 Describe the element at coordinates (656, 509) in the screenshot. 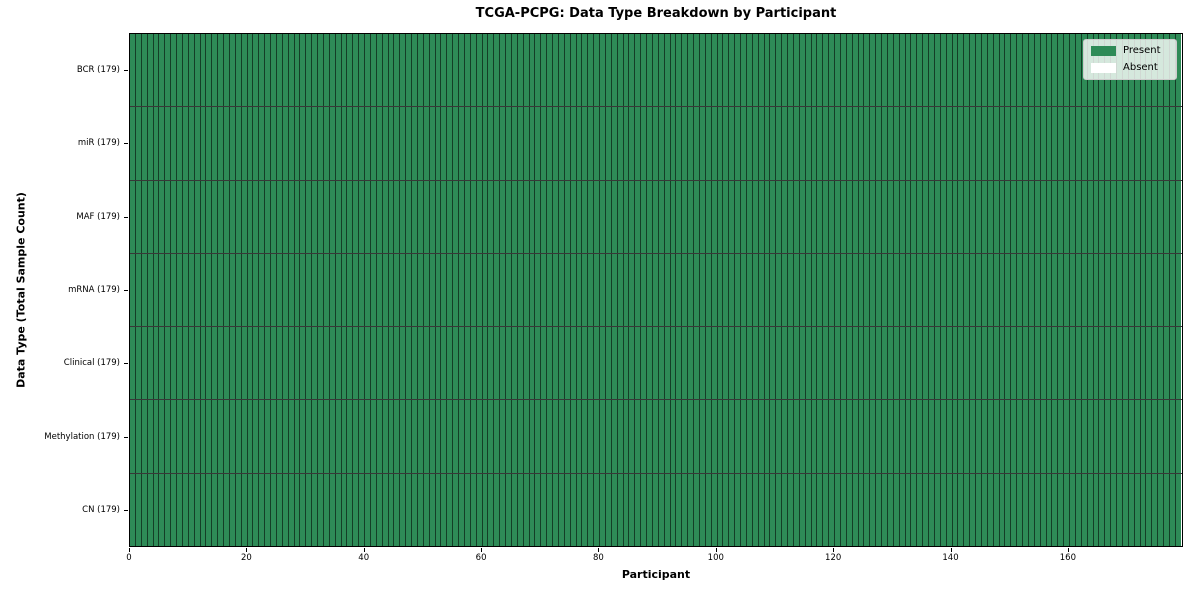

I see `heatmap-row-cn` at that location.